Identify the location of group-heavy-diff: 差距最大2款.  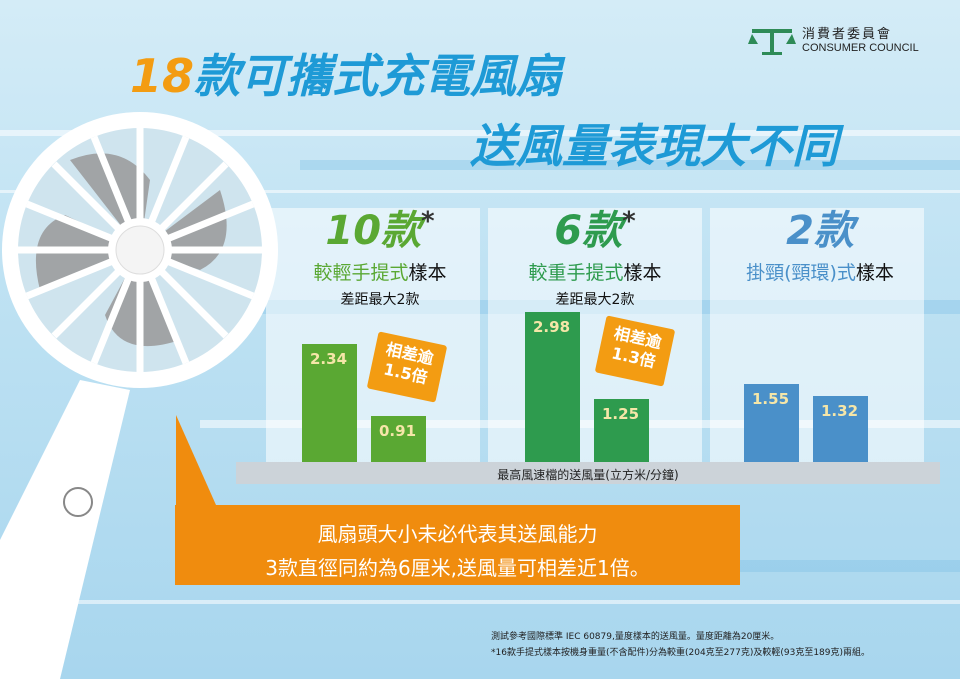
(595, 300).